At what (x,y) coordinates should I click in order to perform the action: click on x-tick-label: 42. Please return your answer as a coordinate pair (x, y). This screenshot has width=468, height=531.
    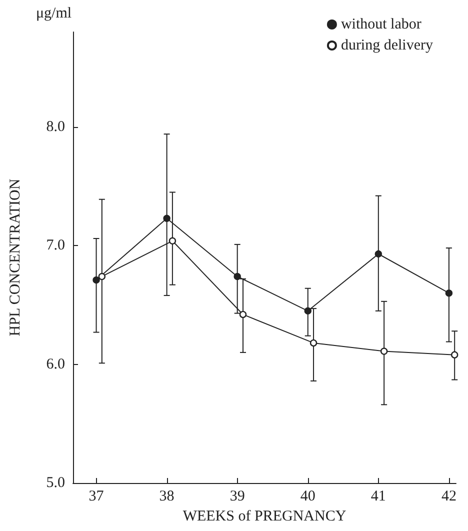
    Looking at the image, I should click on (448, 496).